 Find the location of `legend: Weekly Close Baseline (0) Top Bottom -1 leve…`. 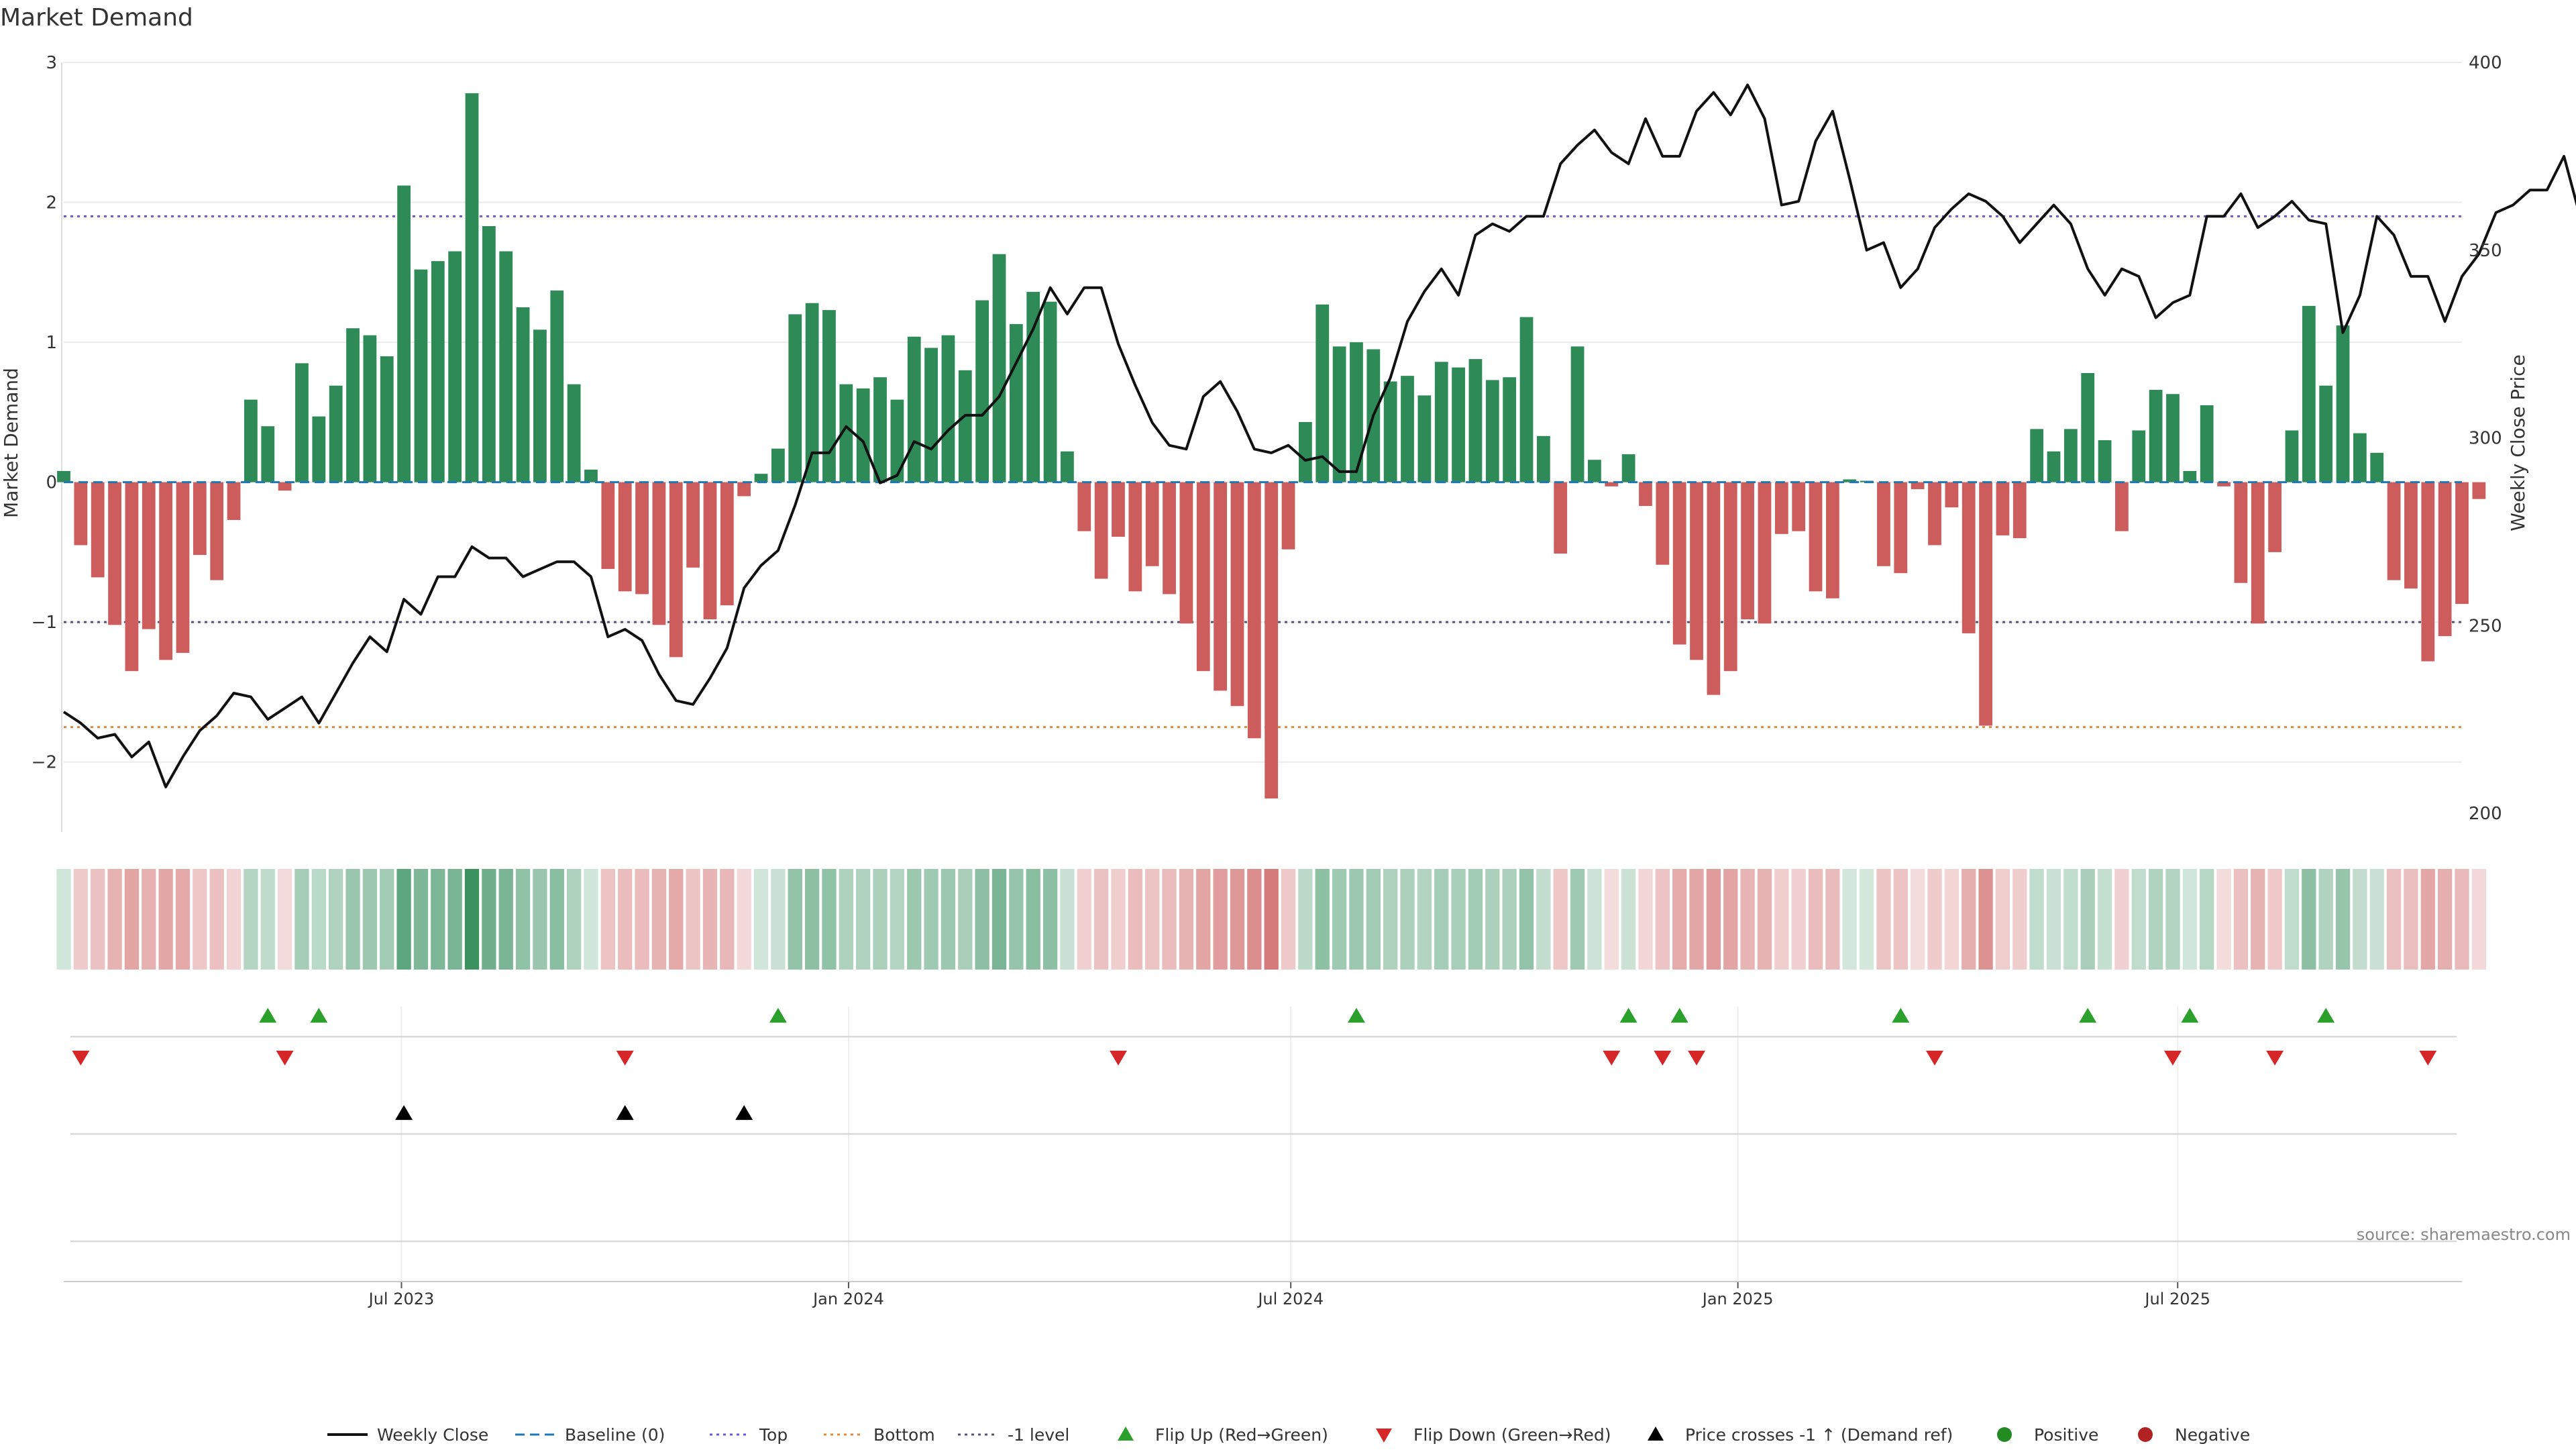

legend: Weekly Close Baseline (0) Top Bottom -1 leve… is located at coordinates (1288, 1435).